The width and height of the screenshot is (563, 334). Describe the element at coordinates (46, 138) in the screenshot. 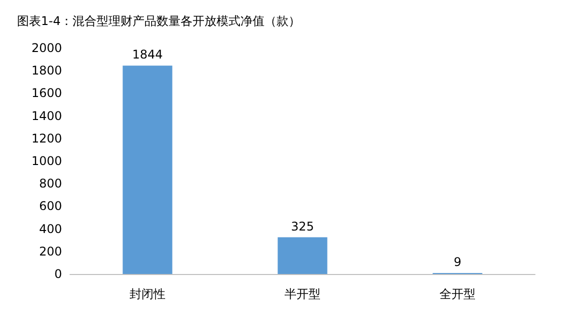

I see `y-tick-label: 1200` at that location.